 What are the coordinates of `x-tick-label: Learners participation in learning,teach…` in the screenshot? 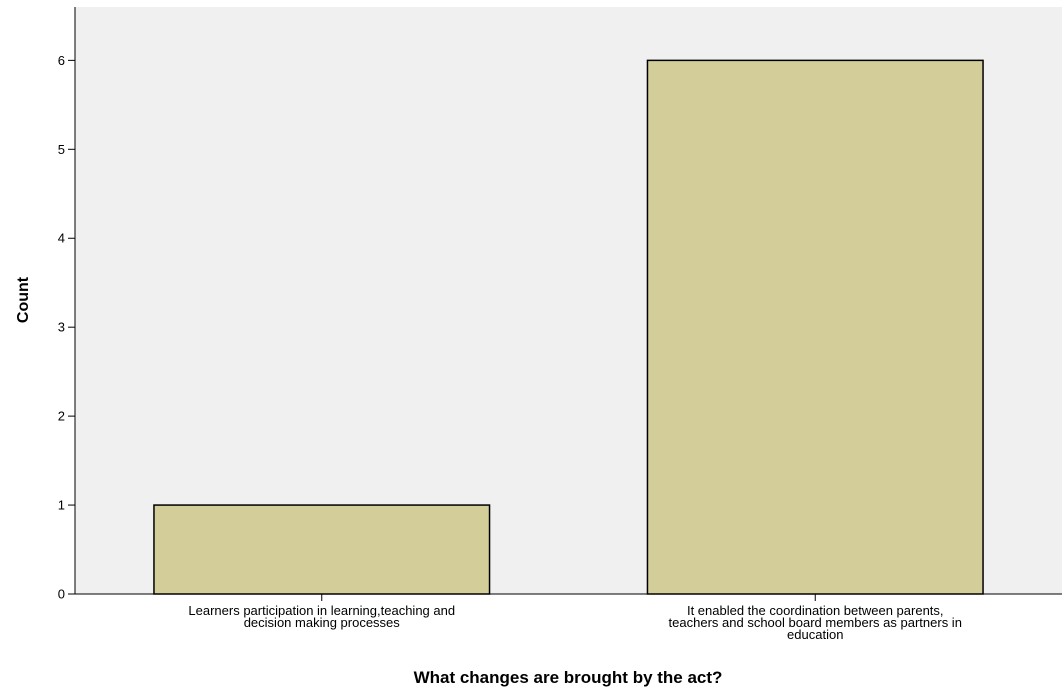 It's located at (321, 616).